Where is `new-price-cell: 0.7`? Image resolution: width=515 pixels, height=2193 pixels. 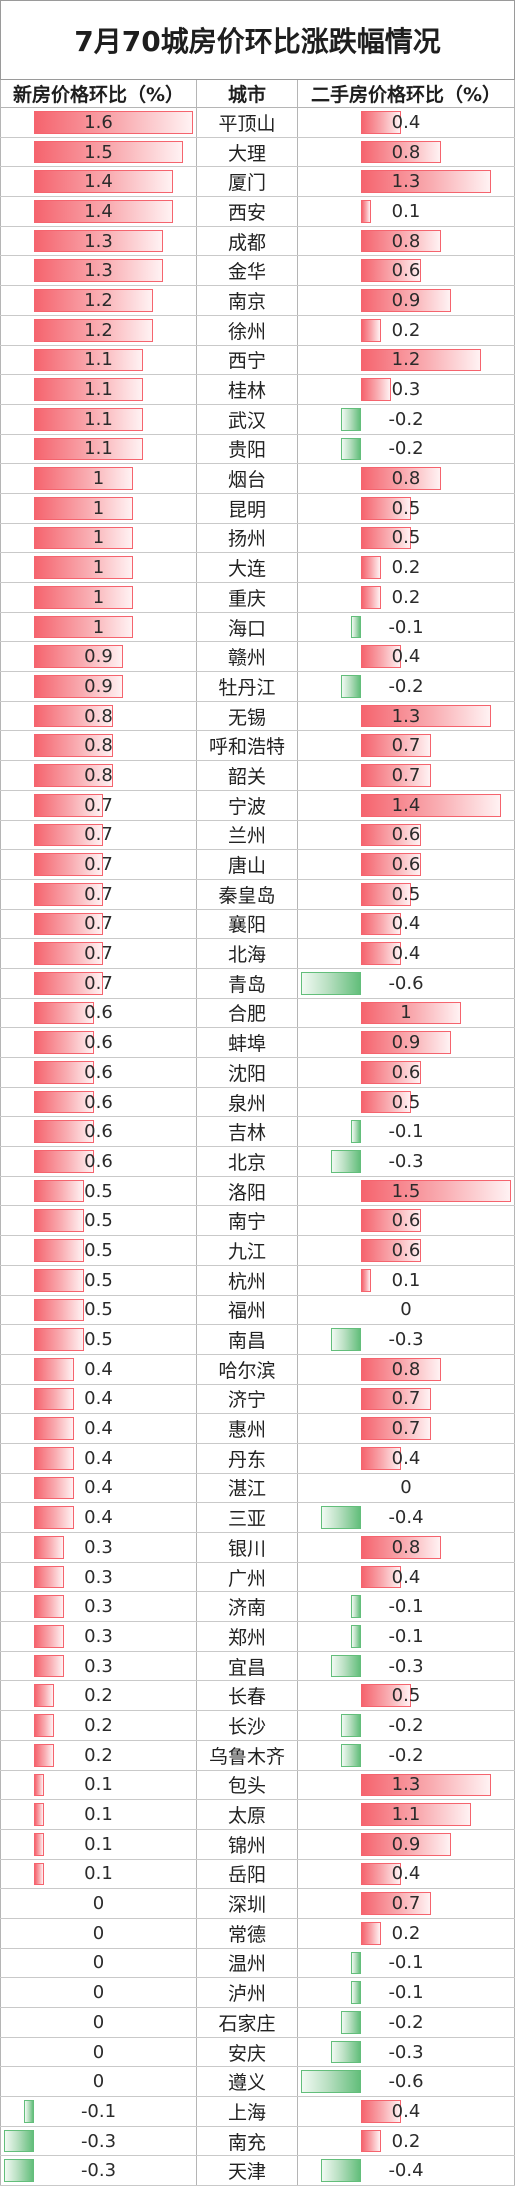 new-price-cell: 0.7 is located at coordinates (98, 835).